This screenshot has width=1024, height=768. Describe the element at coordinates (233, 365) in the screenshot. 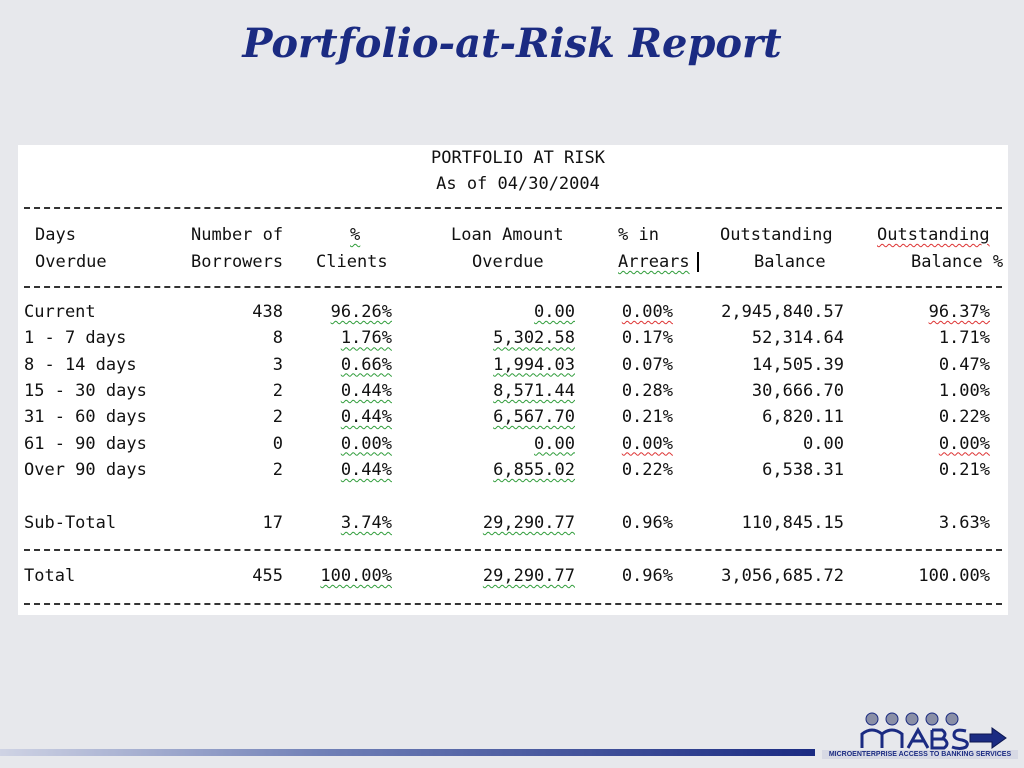

I see `cell-borrowers: 3` at that location.